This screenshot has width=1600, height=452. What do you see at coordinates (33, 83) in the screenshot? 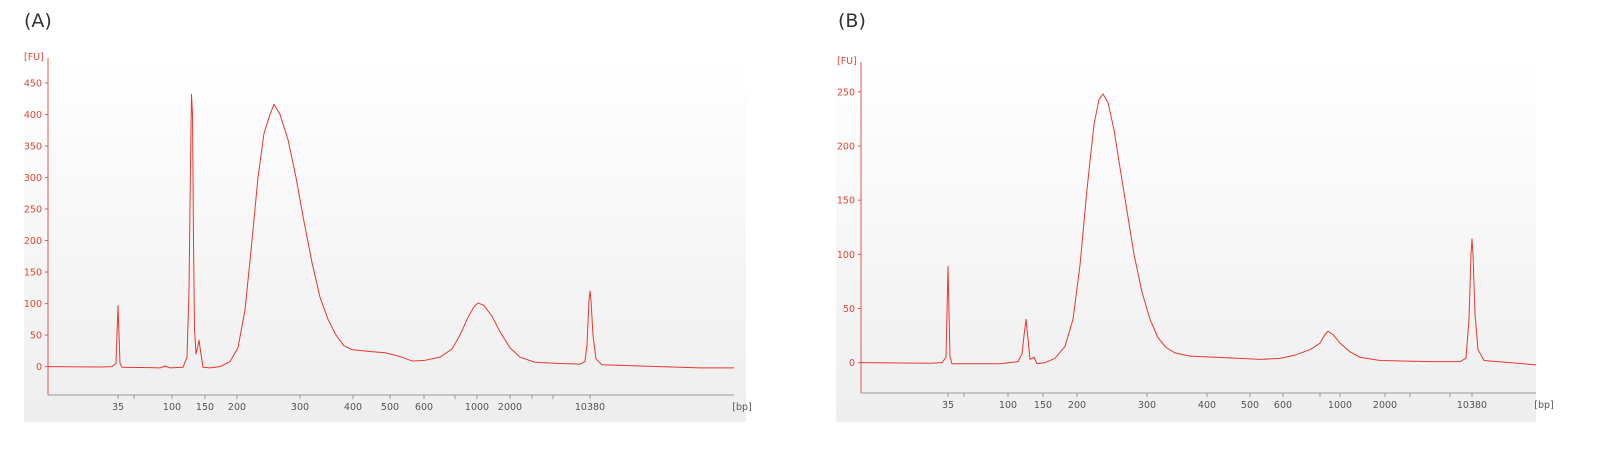
I see `y-tick-label: 450` at bounding box center [33, 83].